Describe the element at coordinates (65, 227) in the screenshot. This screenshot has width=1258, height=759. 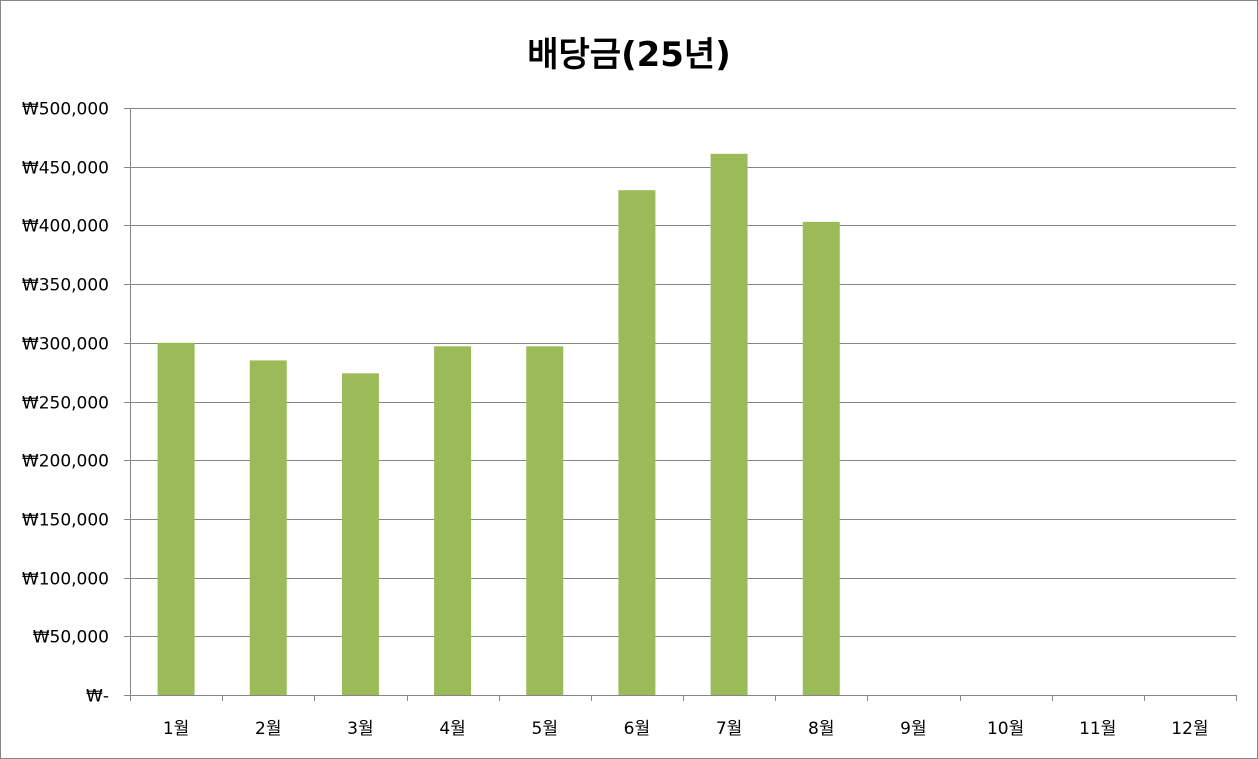
I see `y-tick-label: ₩400,000` at that location.